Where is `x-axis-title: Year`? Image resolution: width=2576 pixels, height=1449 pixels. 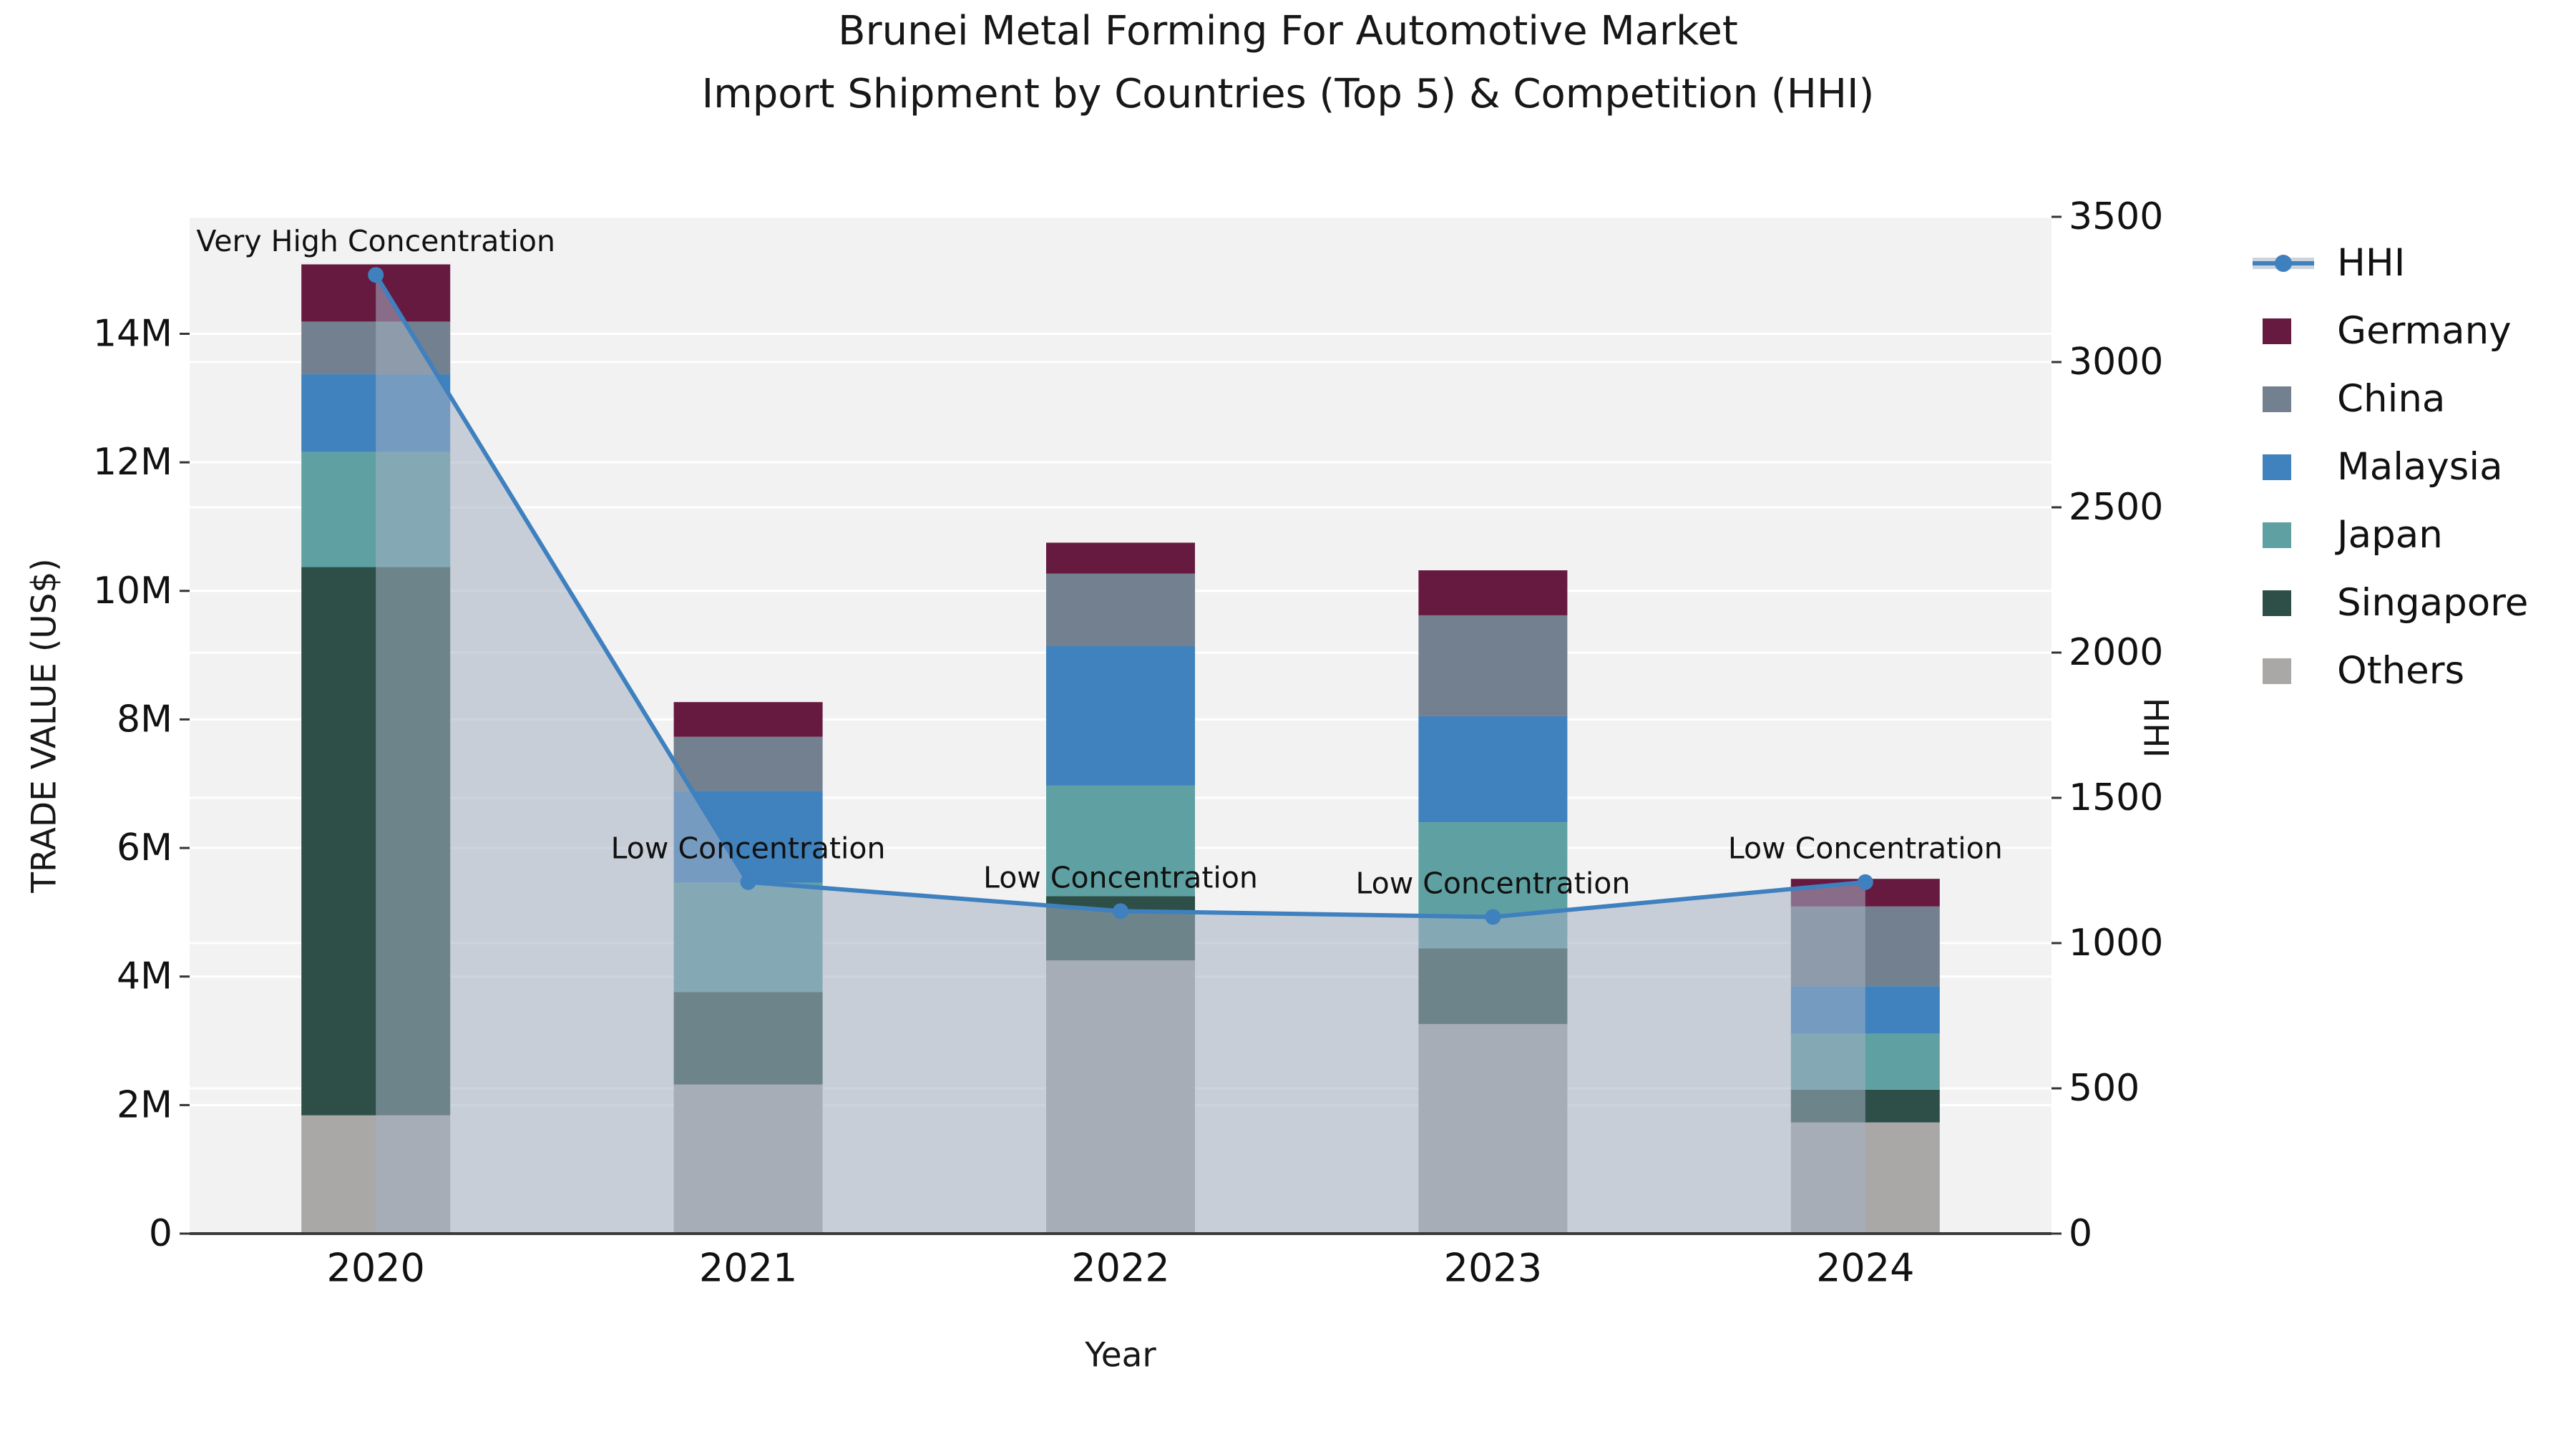
x-axis-title: Year is located at coordinates (1120, 1355).